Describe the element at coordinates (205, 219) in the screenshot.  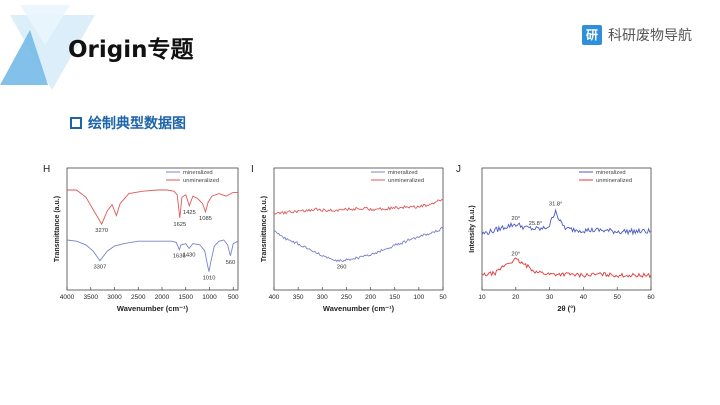
I see `peak-annotation: 1085` at that location.